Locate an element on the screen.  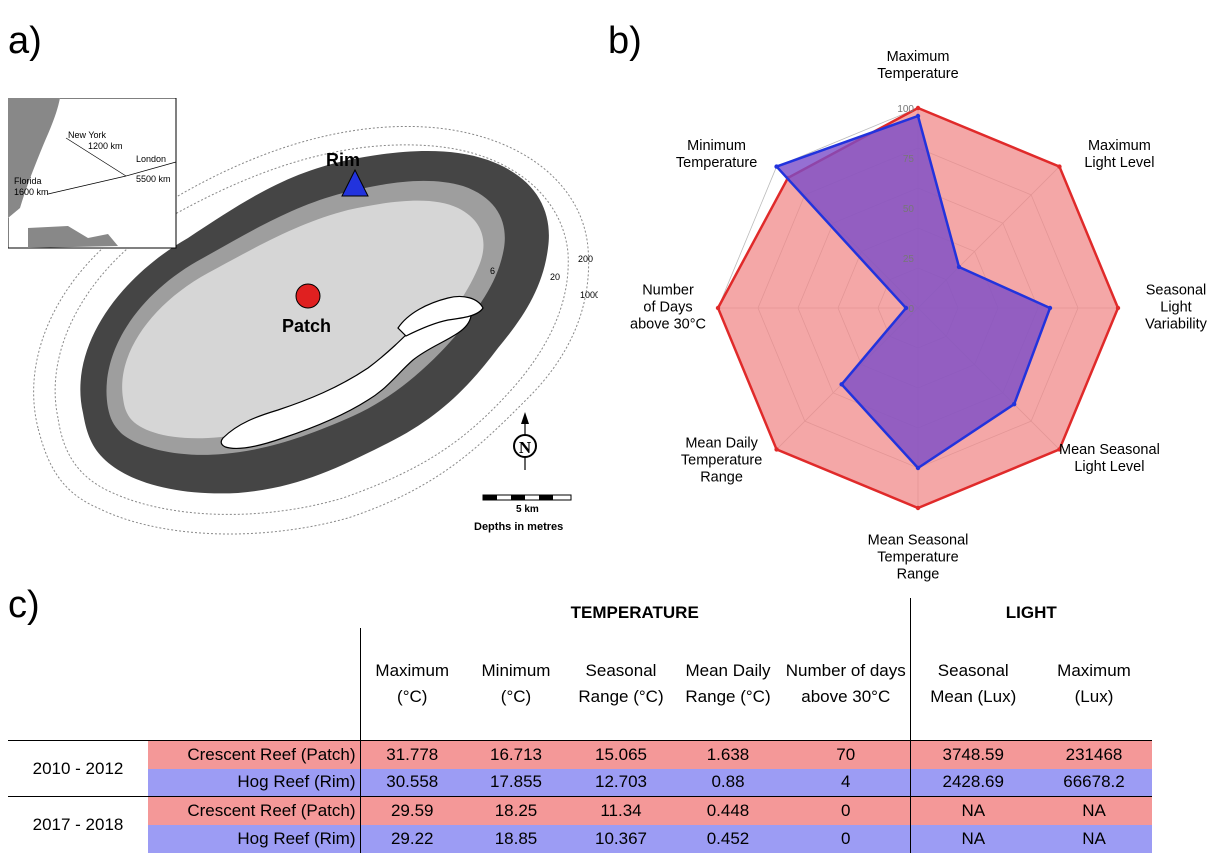
radar-tick-label: 0 is located at coordinates (911, 309).